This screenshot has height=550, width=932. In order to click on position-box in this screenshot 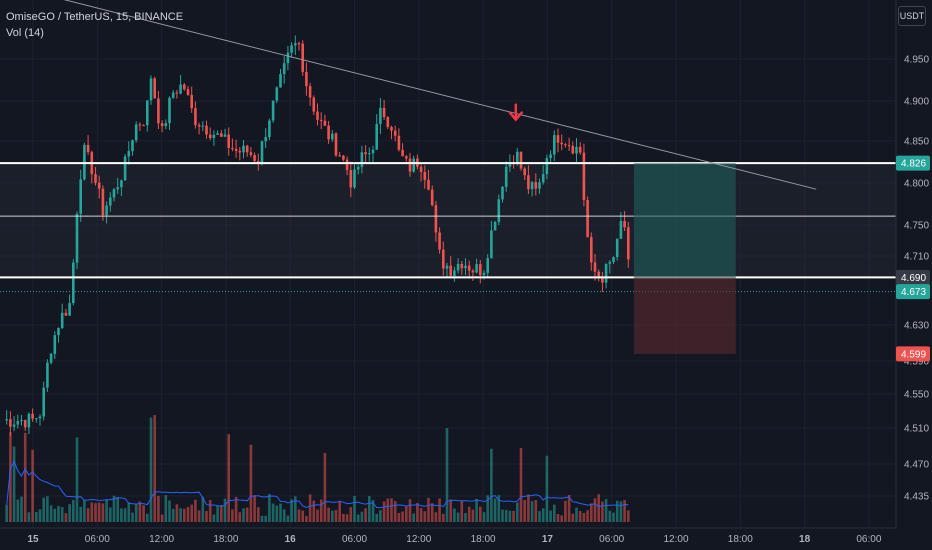, I will do `click(684, 258)`.